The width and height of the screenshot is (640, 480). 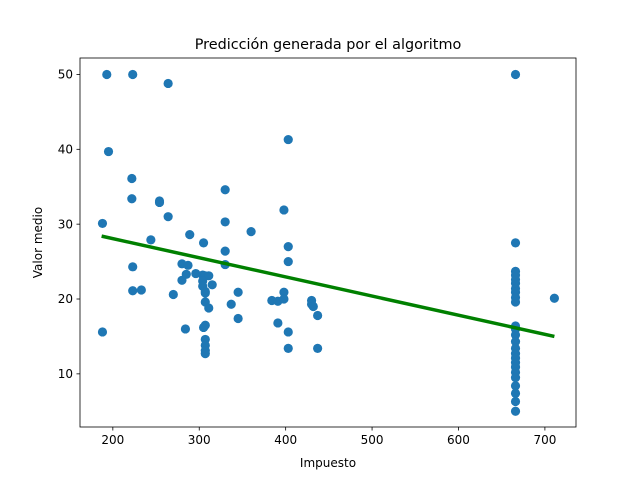 I want to click on x-axis-label: Impuesto, so click(x=328, y=463).